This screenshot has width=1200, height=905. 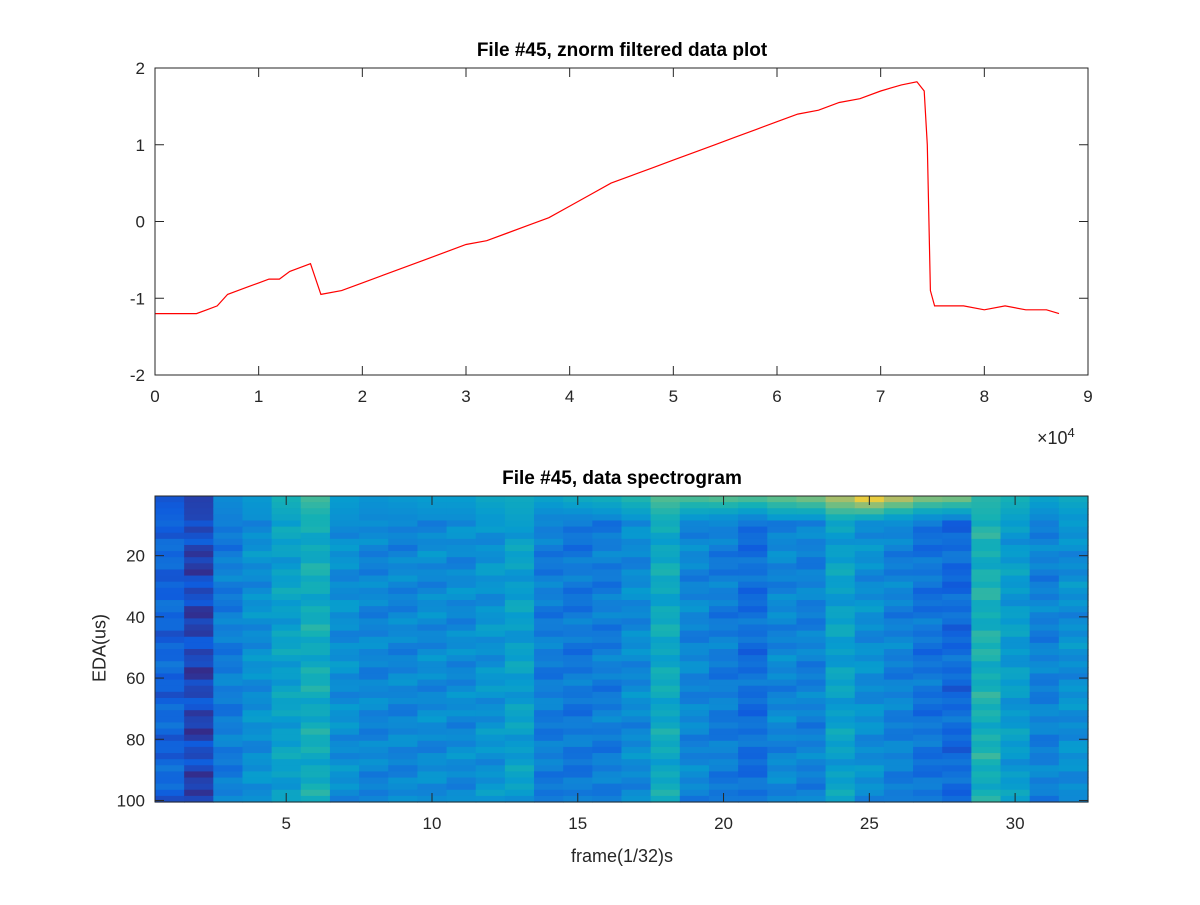 What do you see at coordinates (135, 739) in the screenshot?
I see `y-tick-label: 80` at bounding box center [135, 739].